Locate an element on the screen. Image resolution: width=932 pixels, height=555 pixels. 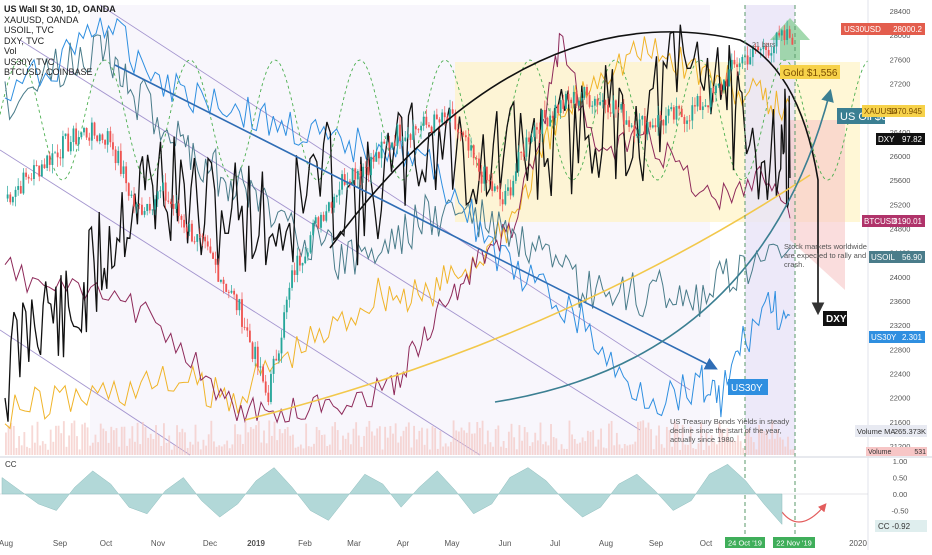
cc-axis: 1.00 0.50 0.00 -0.50 is located at coordinates (899, 486).